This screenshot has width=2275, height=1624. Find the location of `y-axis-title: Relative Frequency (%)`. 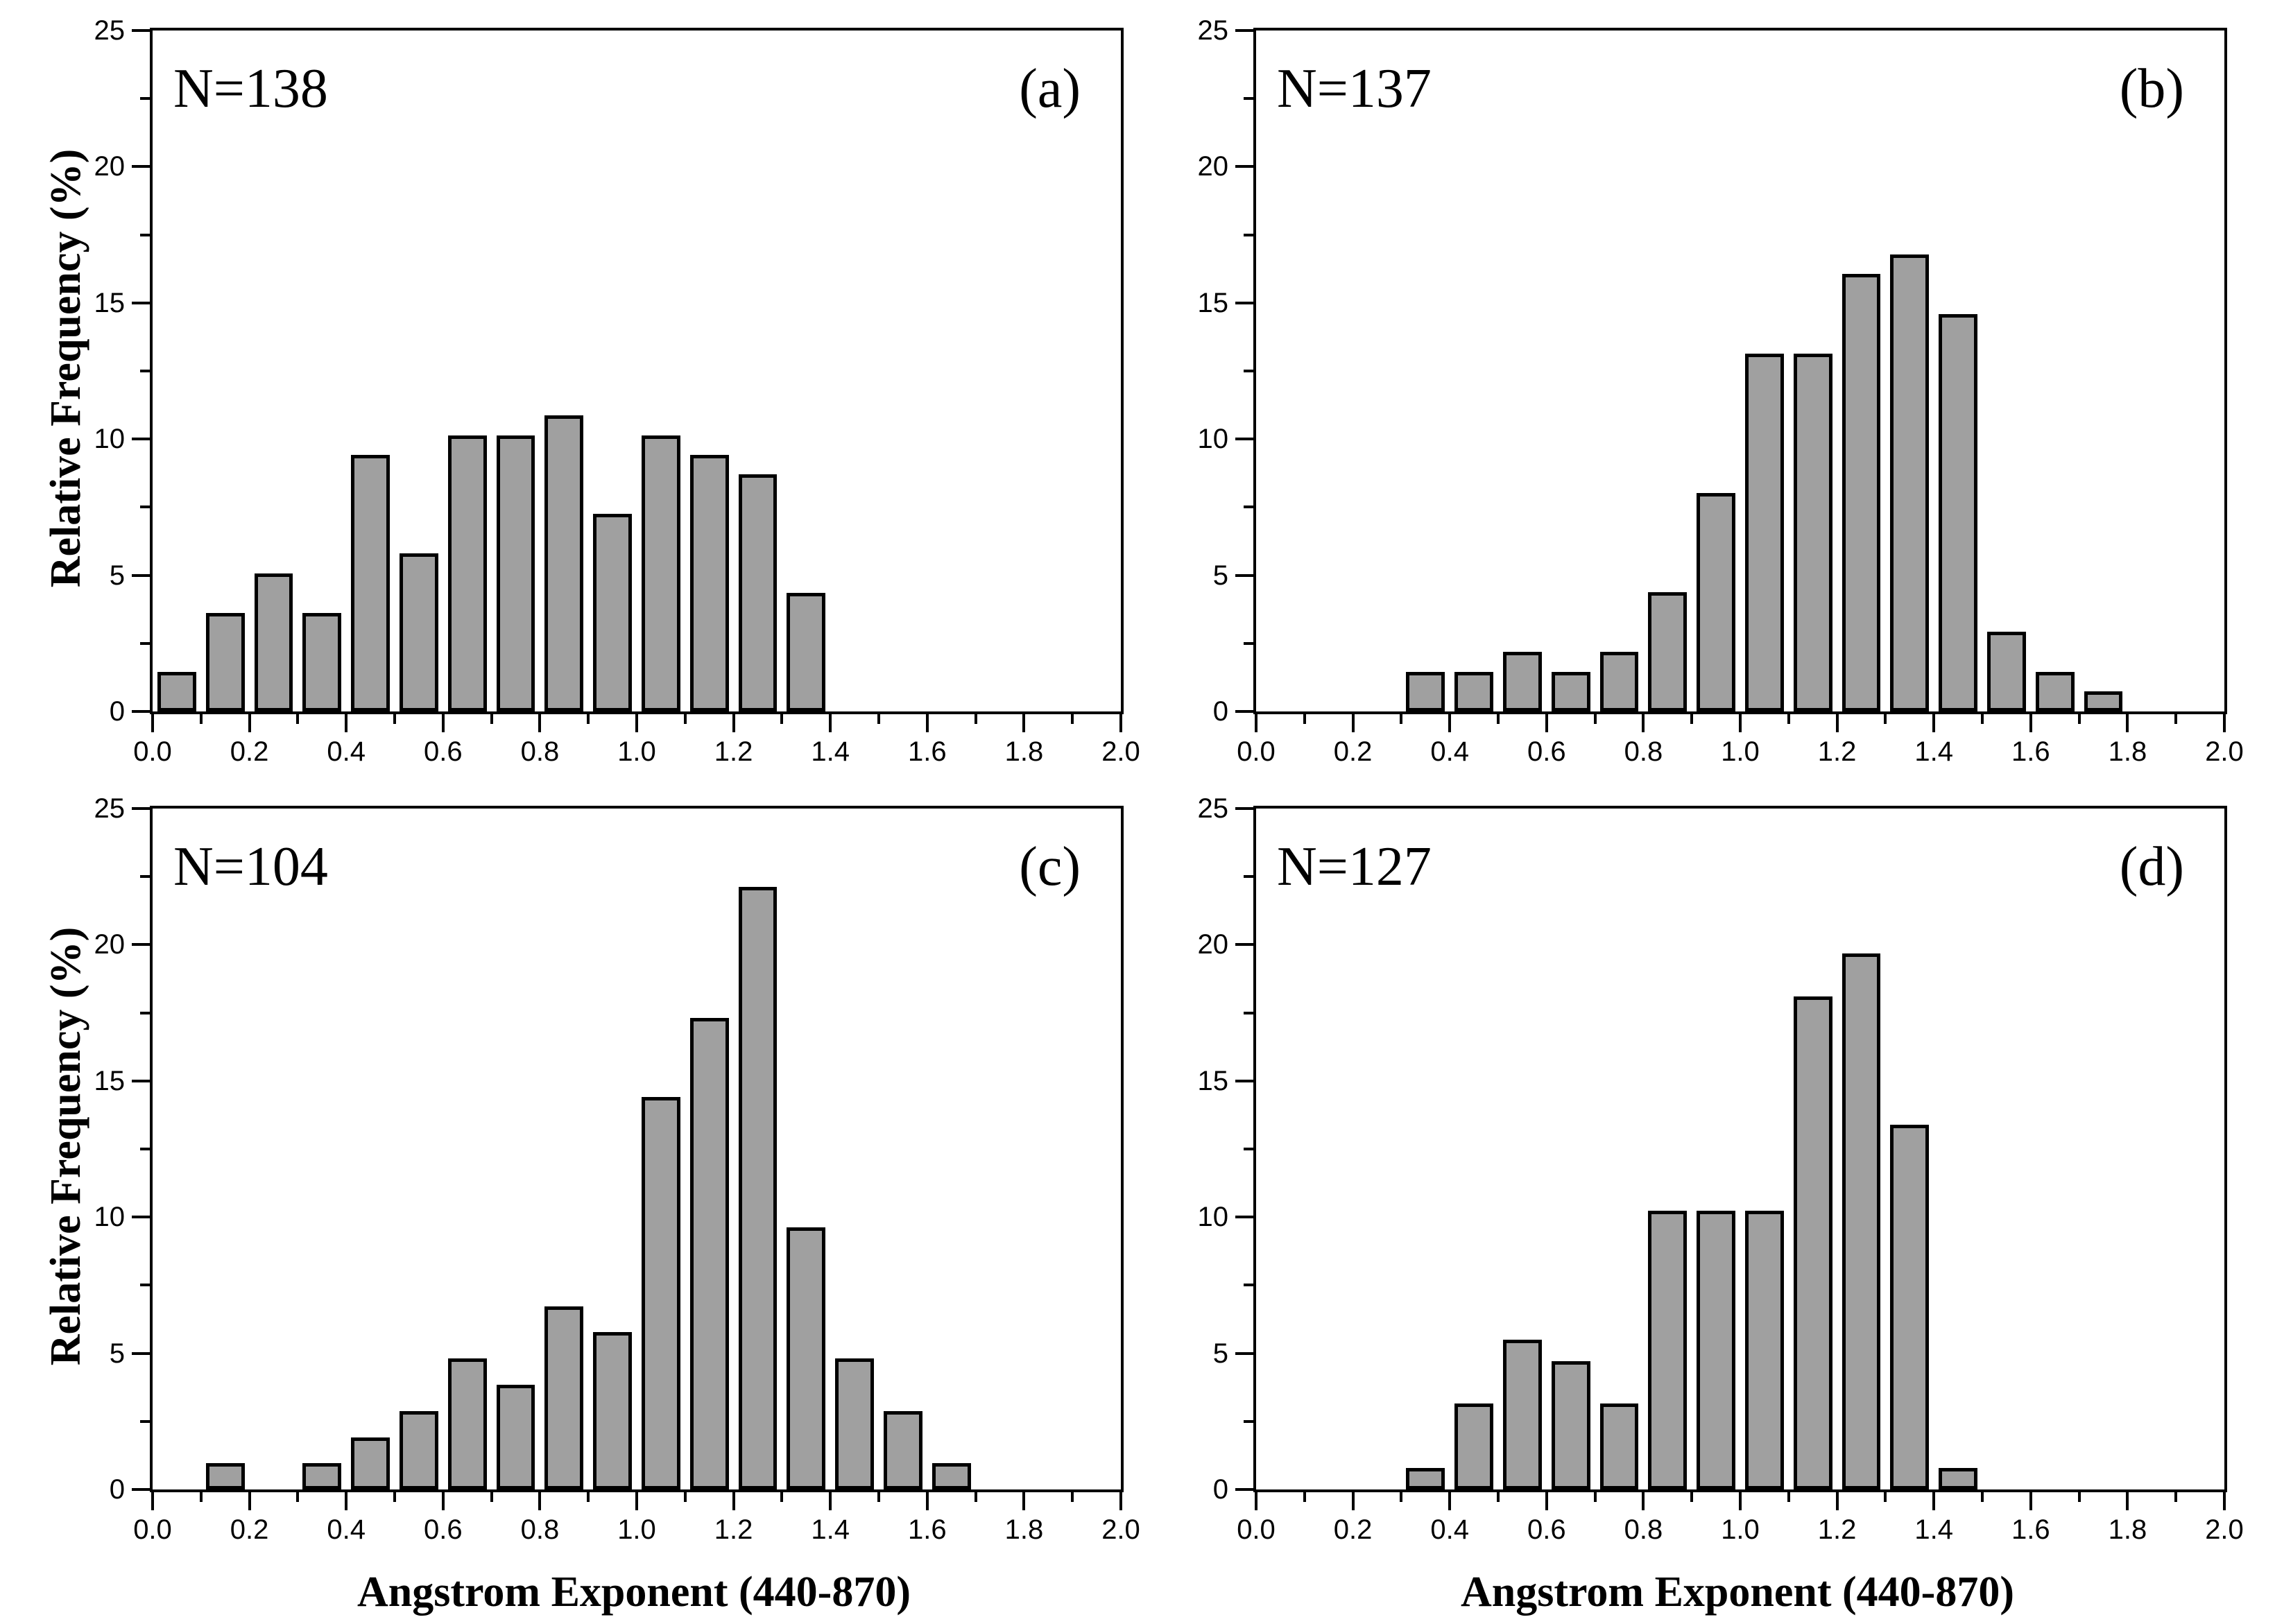

y-axis-title: Relative Frequency (%) is located at coordinates (65, 1146).